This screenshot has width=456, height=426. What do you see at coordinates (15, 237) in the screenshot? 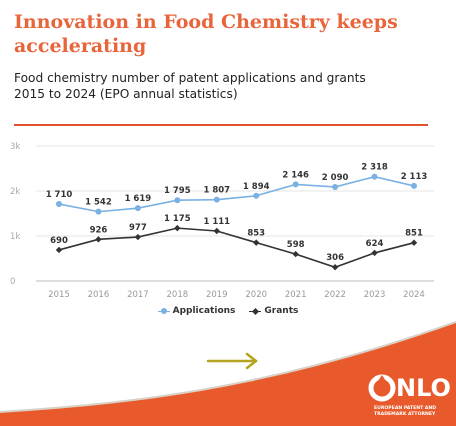
I see `y-tick-label: 1k` at bounding box center [15, 237].